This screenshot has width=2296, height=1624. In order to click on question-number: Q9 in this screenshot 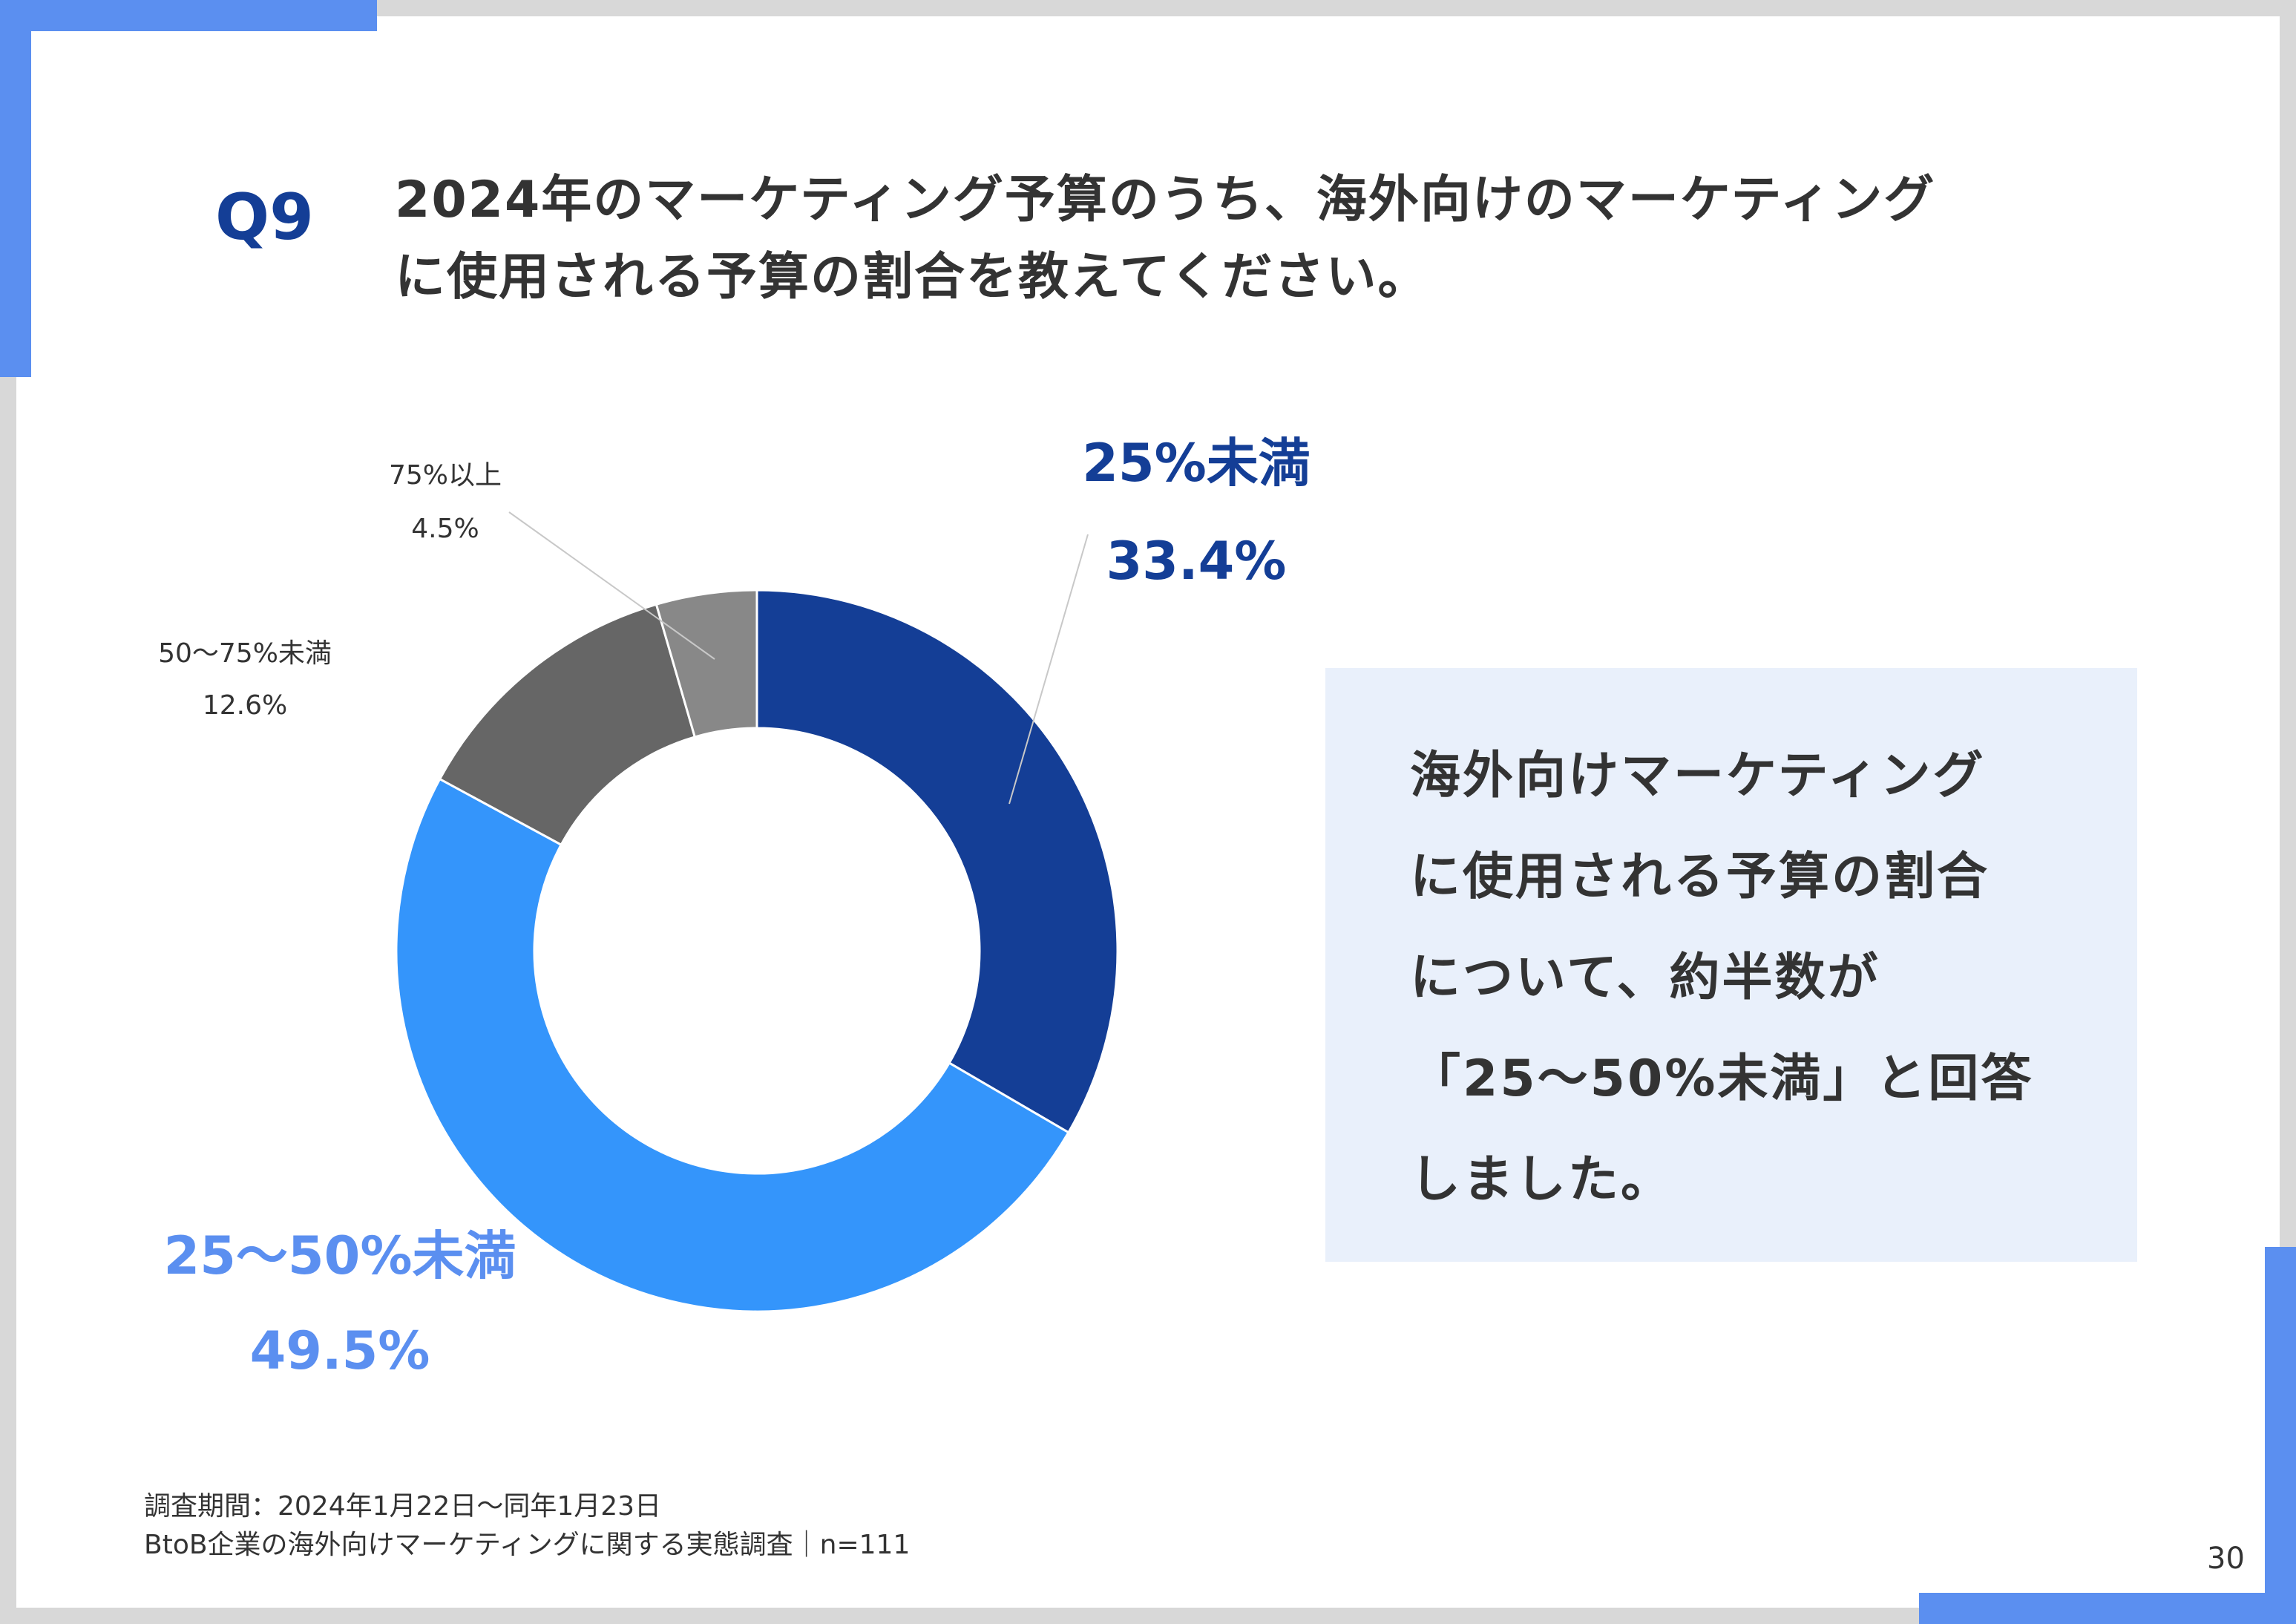, I will do `click(264, 217)`.